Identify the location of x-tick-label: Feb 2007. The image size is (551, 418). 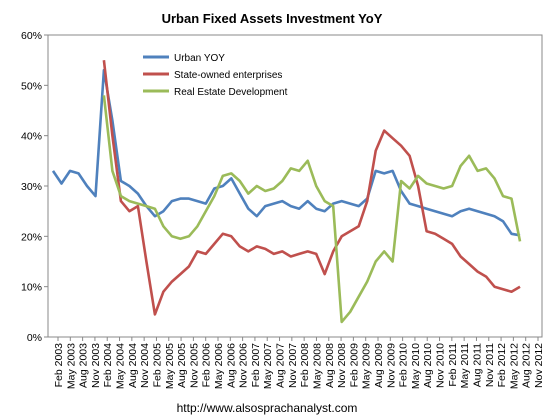
(256, 365).